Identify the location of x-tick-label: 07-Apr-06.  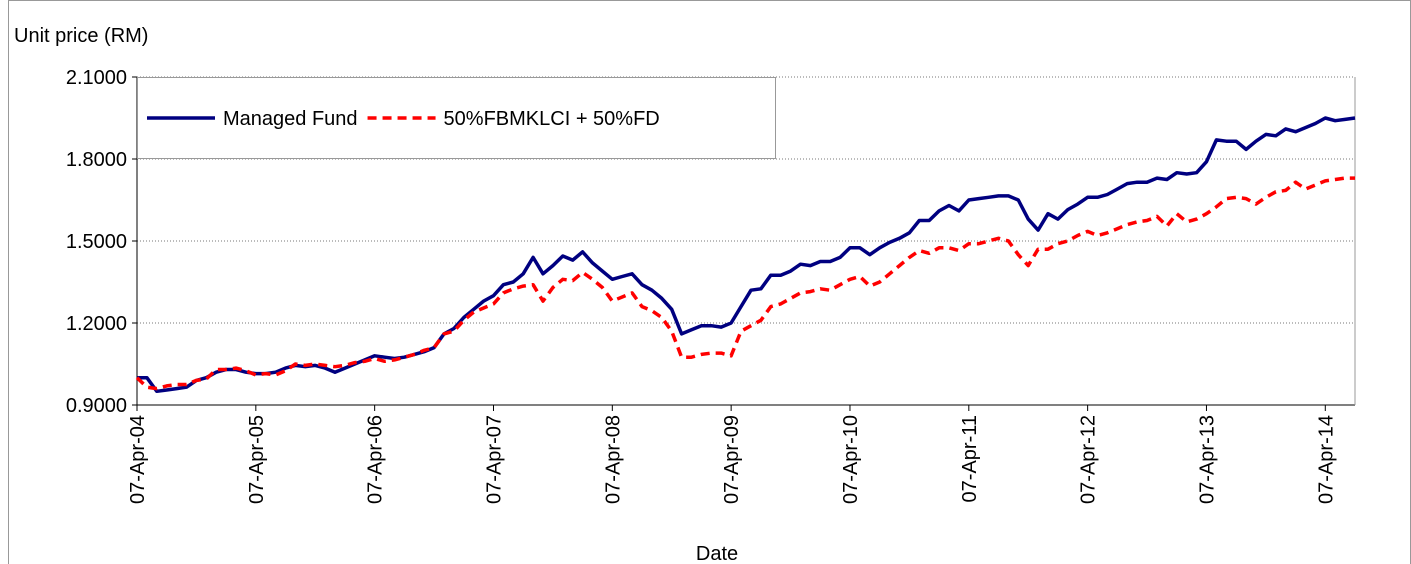
(376, 459).